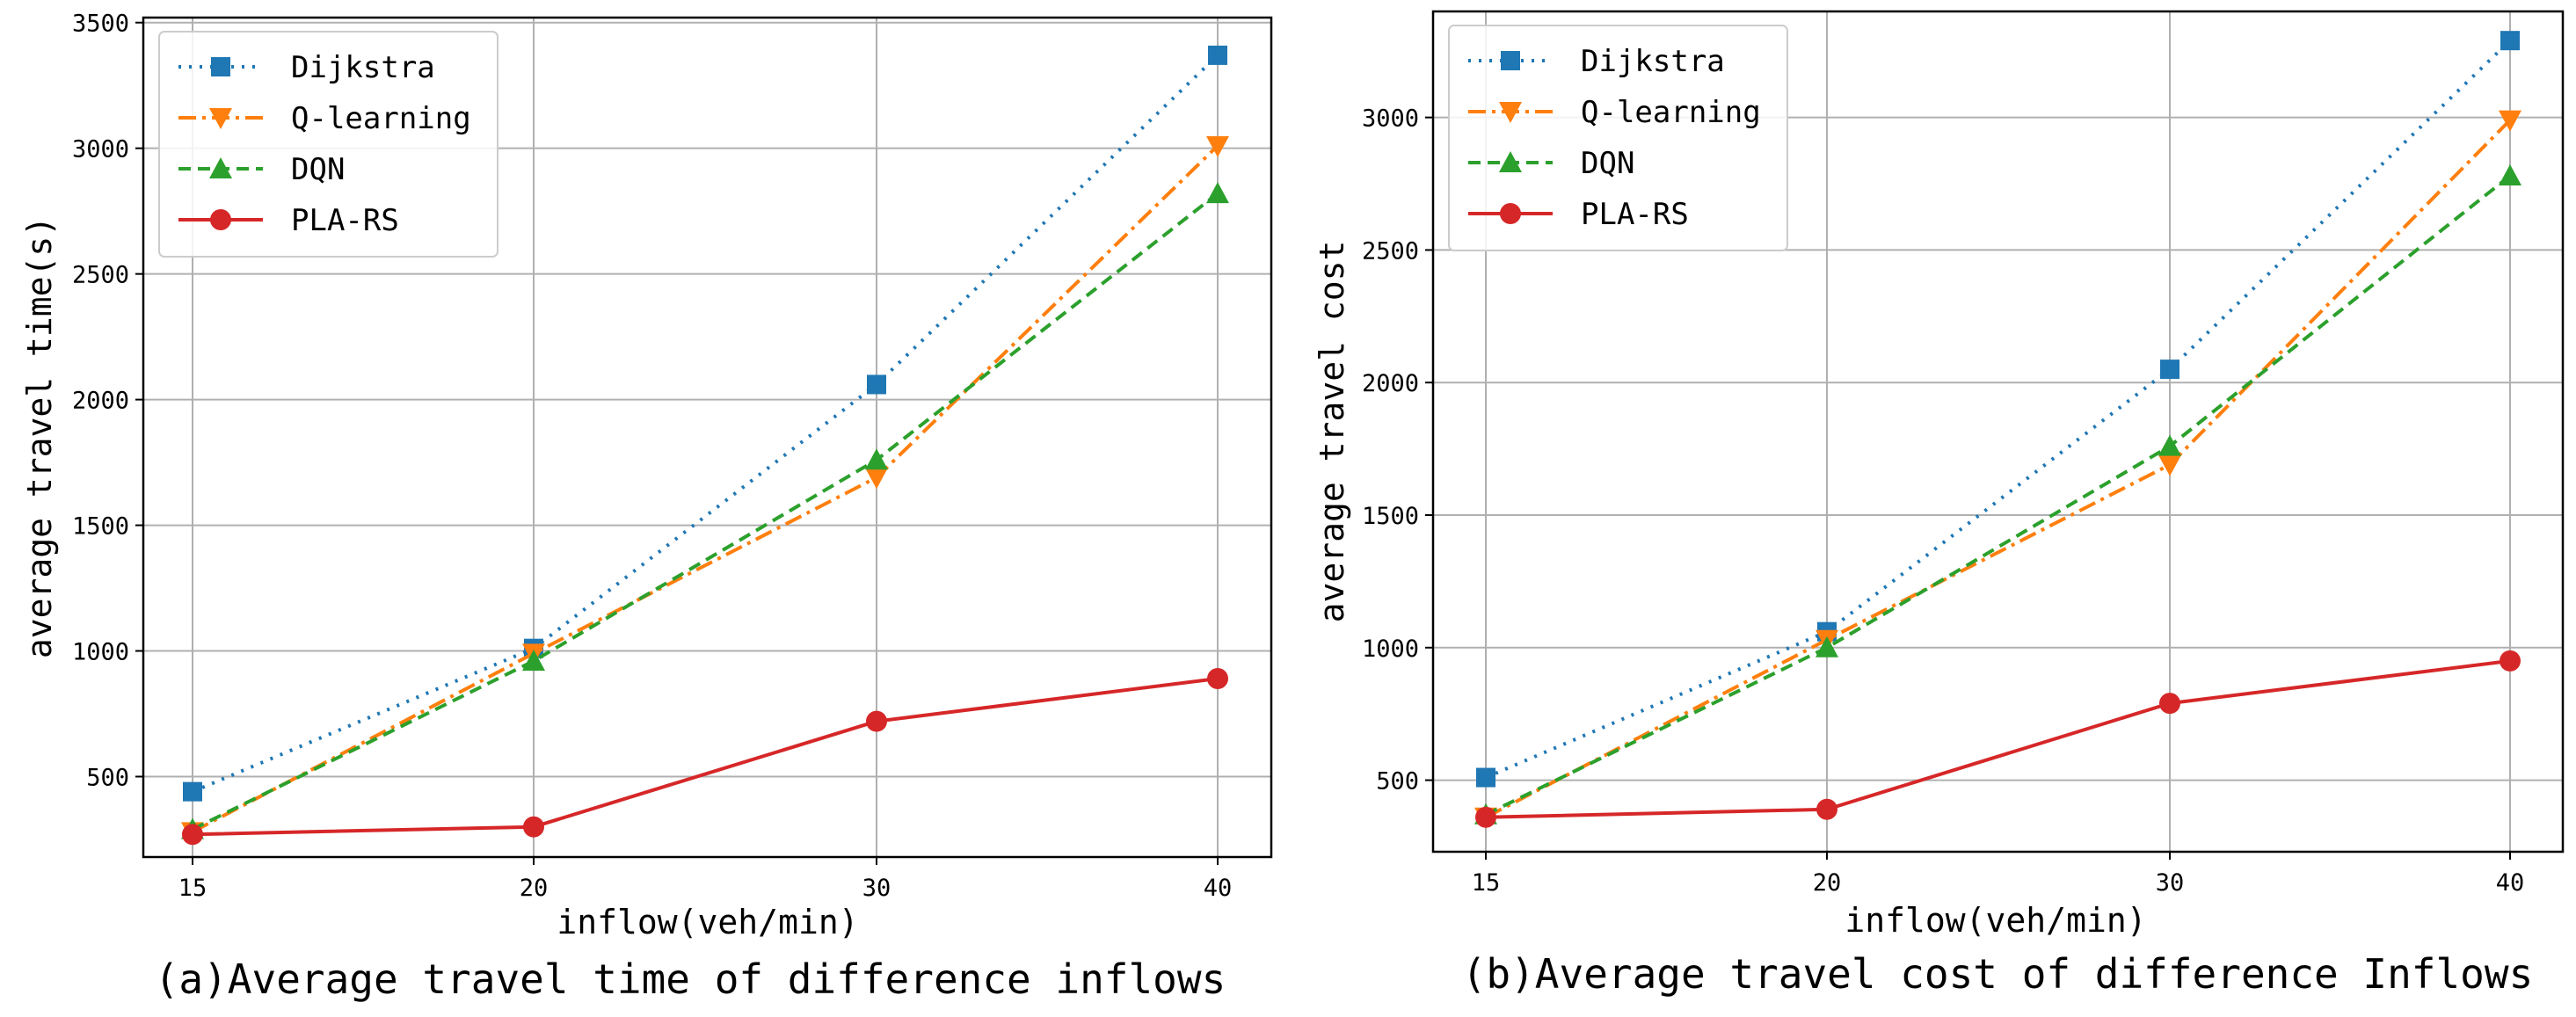 This screenshot has width=2576, height=1017. I want to click on y-axis-label: average travel cost, so click(1332, 432).